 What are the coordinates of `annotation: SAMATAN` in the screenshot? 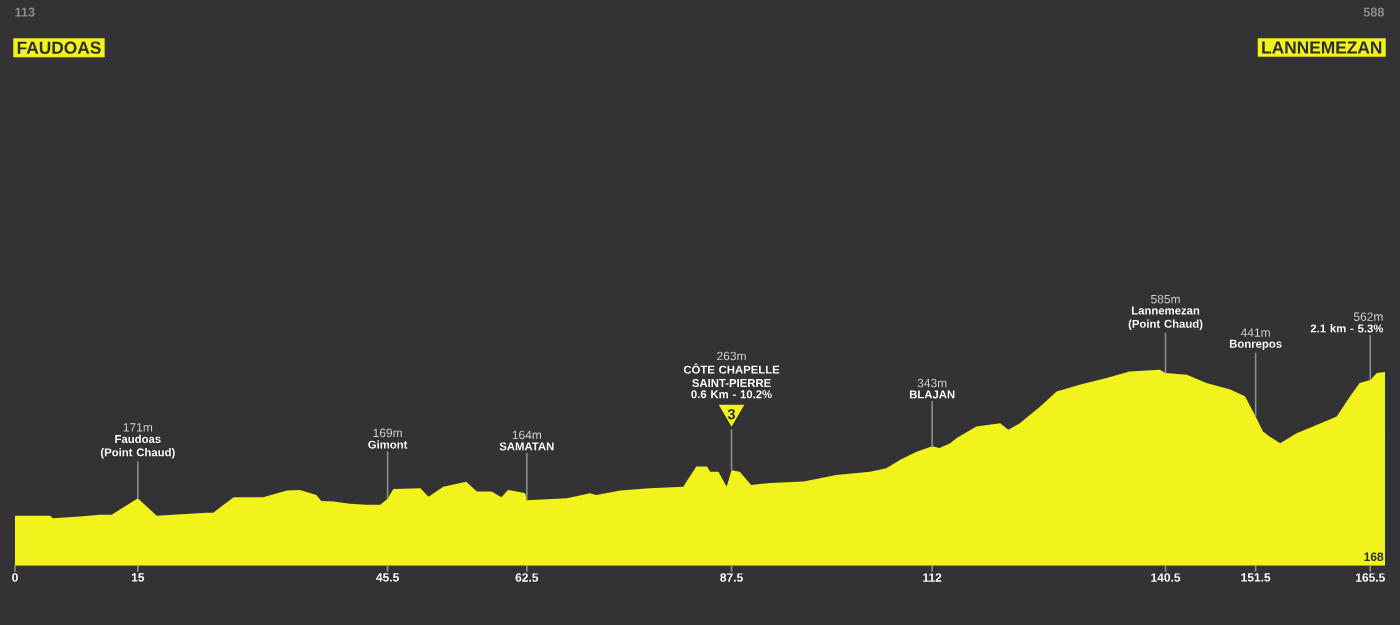 It's located at (526, 446).